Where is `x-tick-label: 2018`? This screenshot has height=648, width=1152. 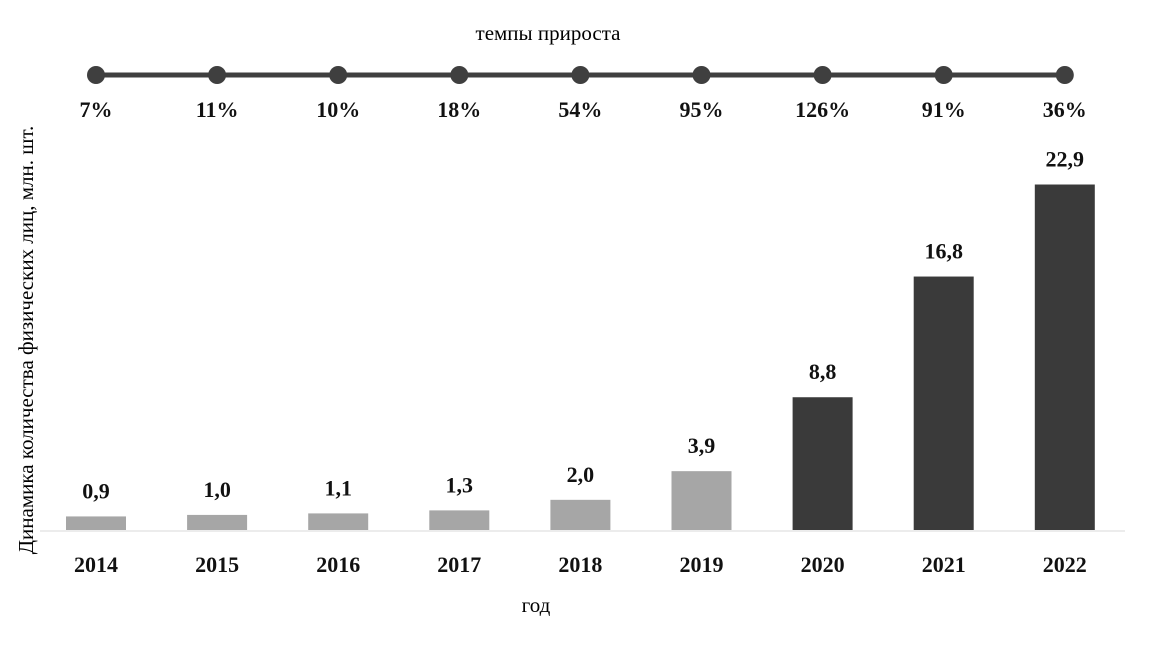 x-tick-label: 2018 is located at coordinates (580, 564).